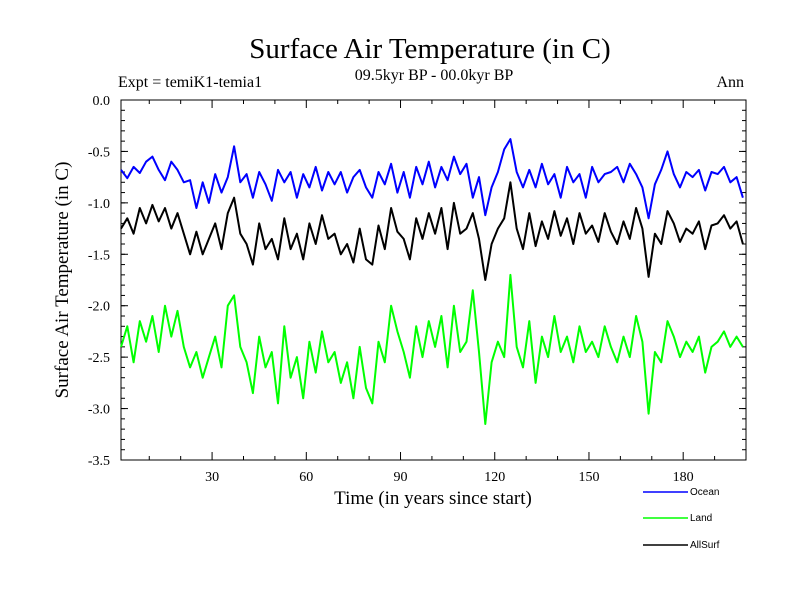 The image size is (800, 600). What do you see at coordinates (62, 280) in the screenshot?
I see `y-axis-label: Surface Air Temperature (in C)` at bounding box center [62, 280].